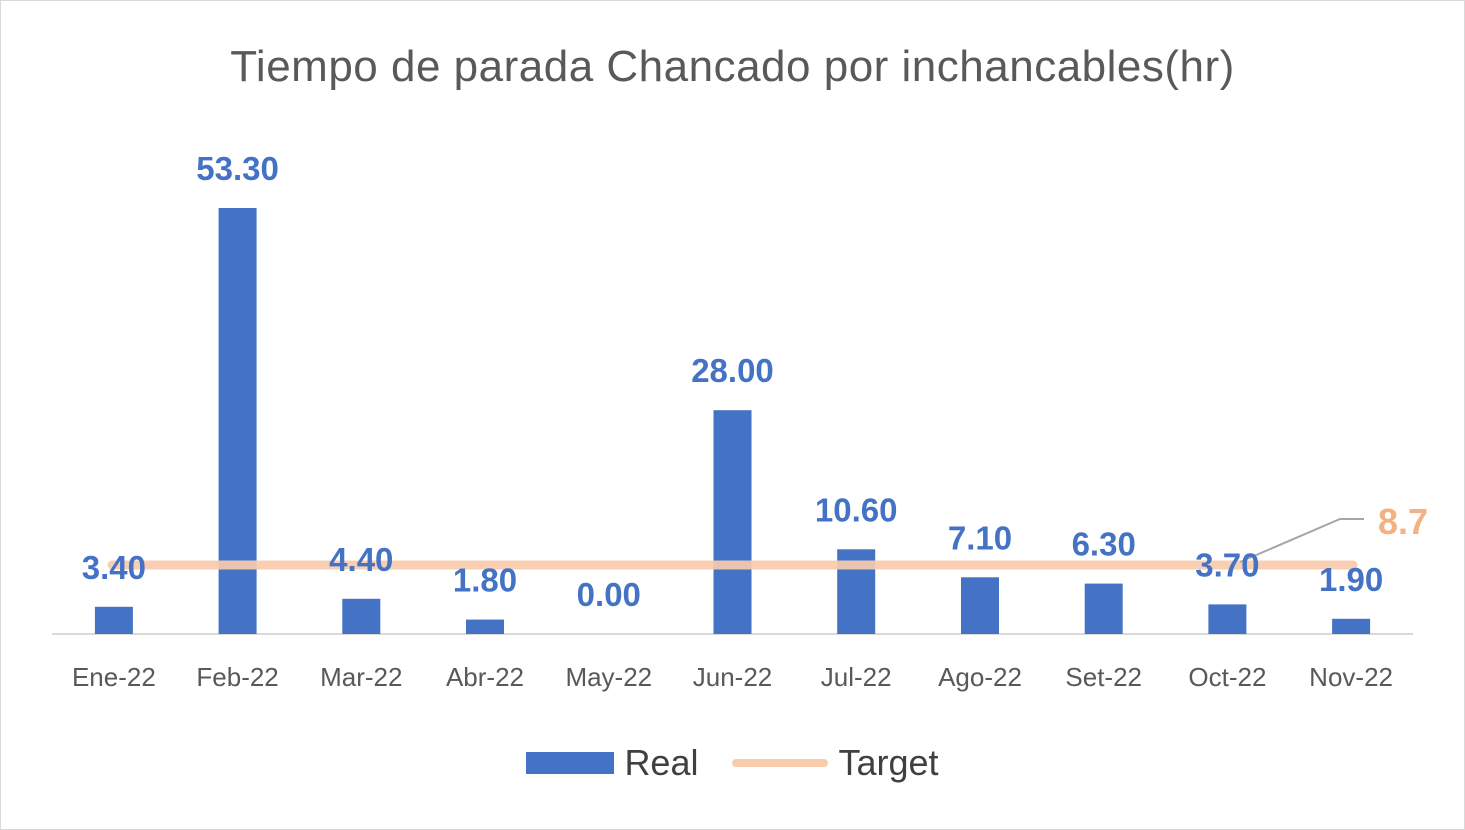 This screenshot has height=830, width=1465. Describe the element at coordinates (1403, 521) in the screenshot. I see `target-data-label: 8.7` at that location.